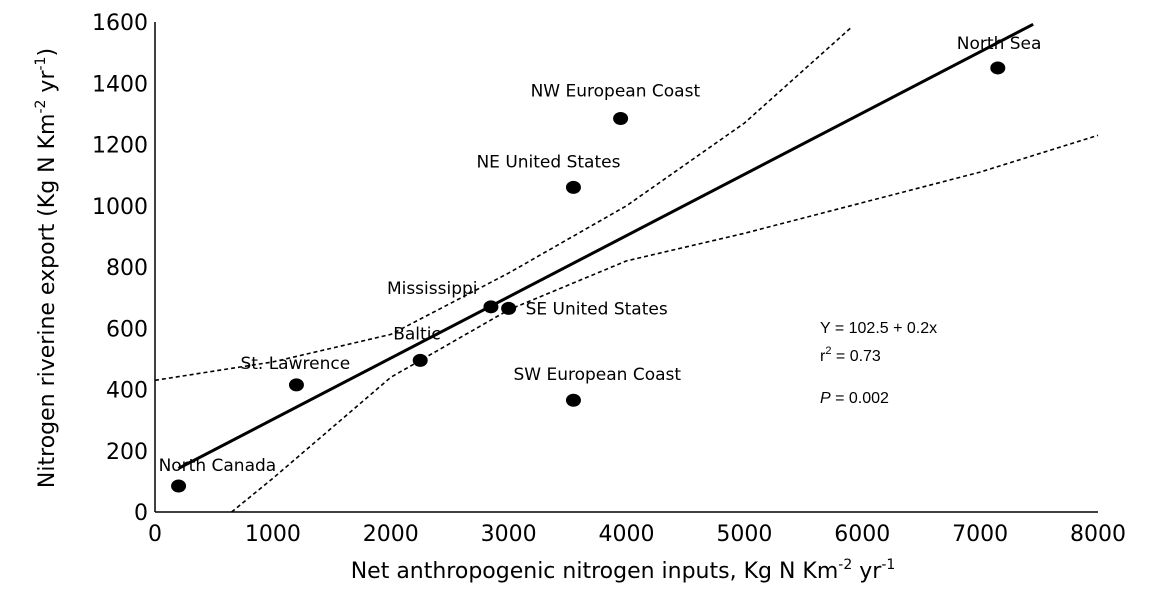 The width and height of the screenshot is (1162, 593). Describe the element at coordinates (127, 268) in the screenshot. I see `y-tick-label: 800` at that location.